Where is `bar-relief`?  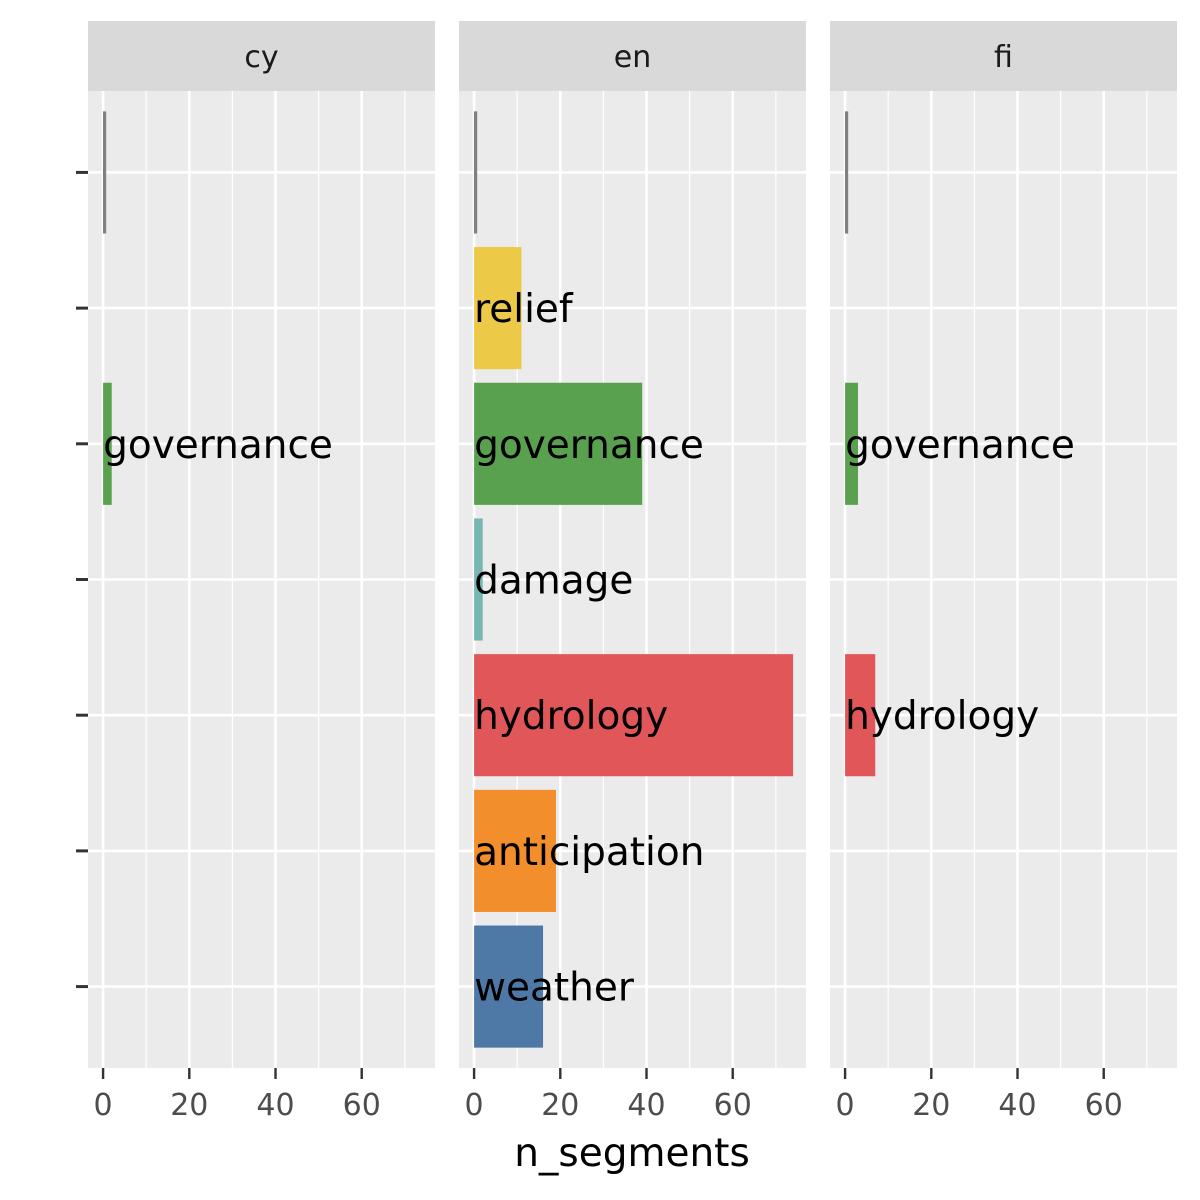 bar-relief is located at coordinates (498, 308).